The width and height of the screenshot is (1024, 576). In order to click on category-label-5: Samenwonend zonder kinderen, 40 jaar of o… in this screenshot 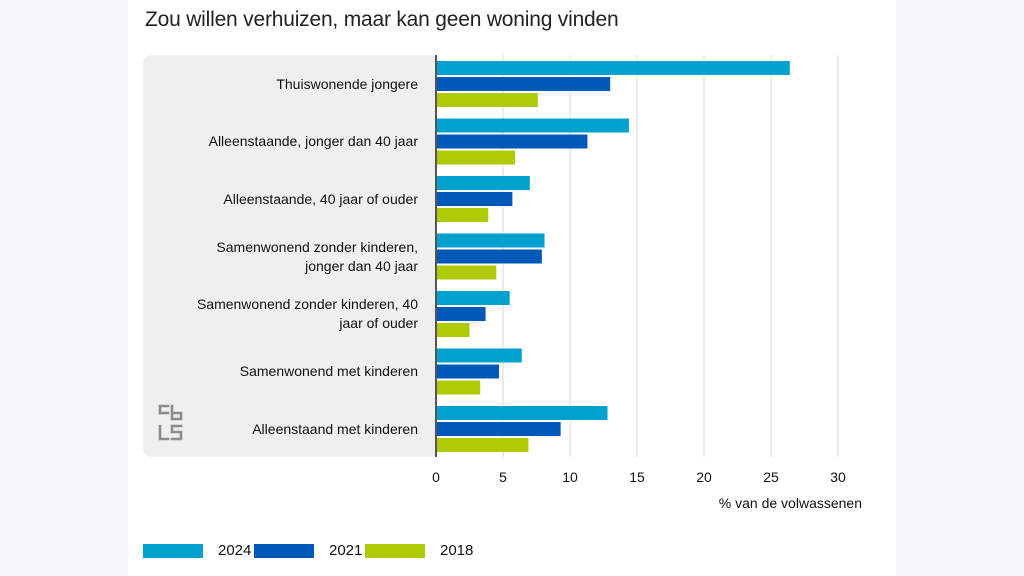, I will do `click(288, 314)`.